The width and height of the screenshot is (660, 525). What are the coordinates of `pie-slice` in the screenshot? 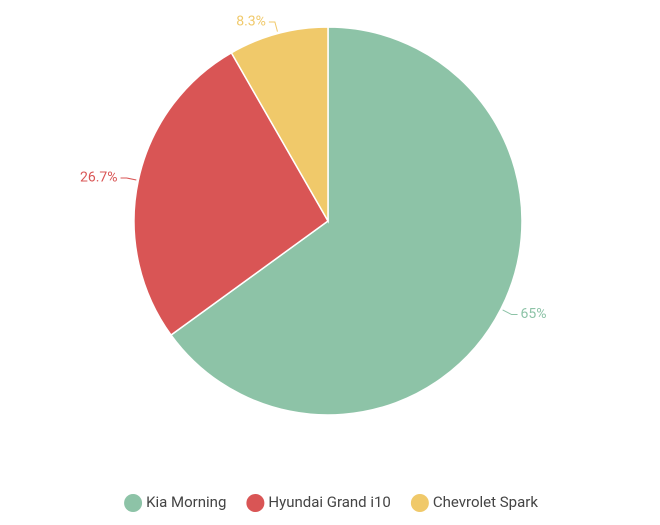 It's located at (279, 125).